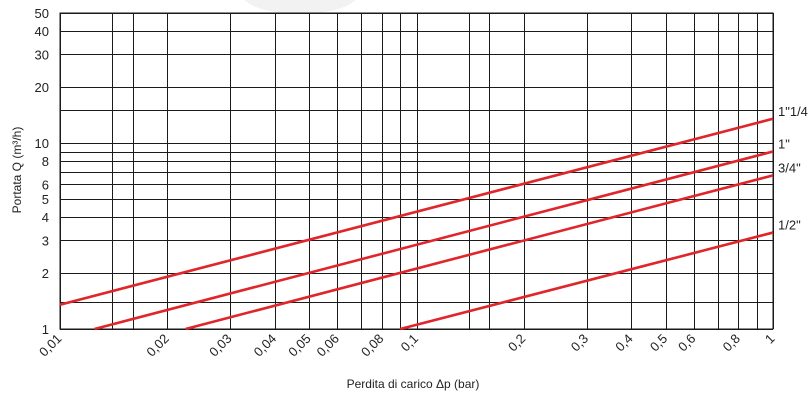 The image size is (811, 398). I want to click on y-tick-label-40: 40, so click(42, 31).